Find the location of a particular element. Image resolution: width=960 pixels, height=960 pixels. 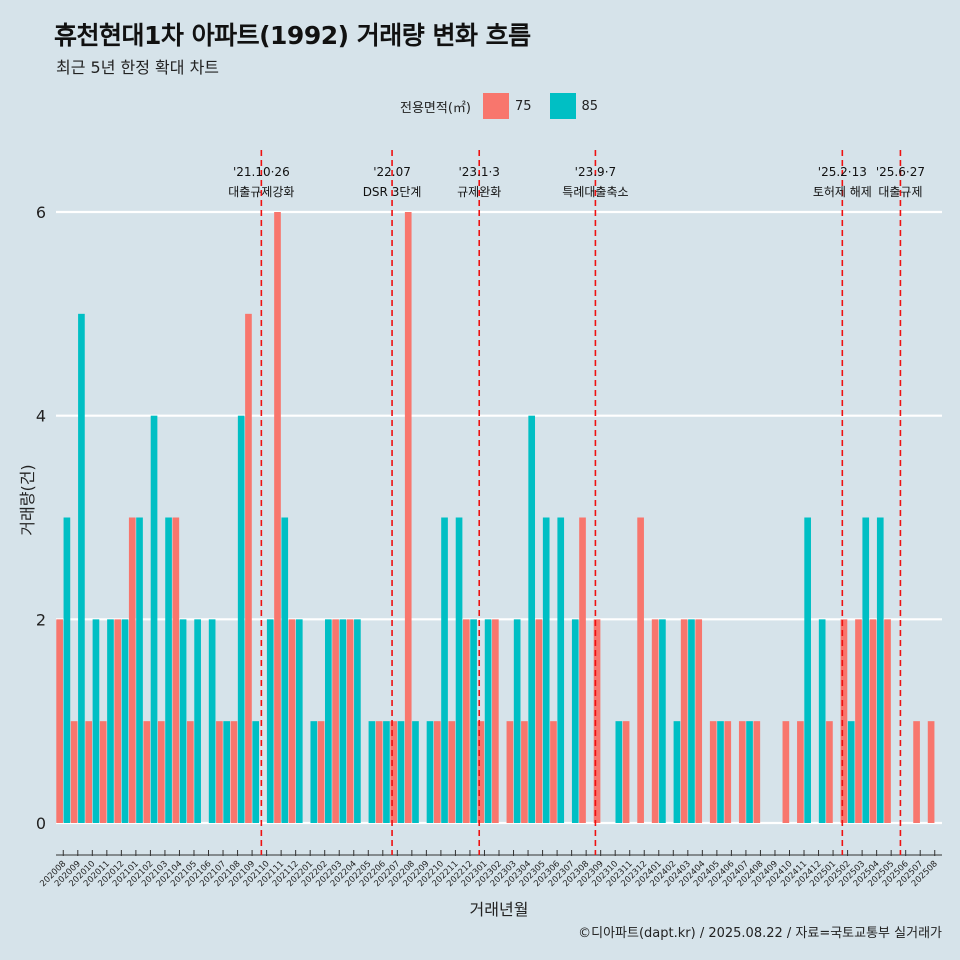

event-label: 대출규제강화 is located at coordinates (261, 192).